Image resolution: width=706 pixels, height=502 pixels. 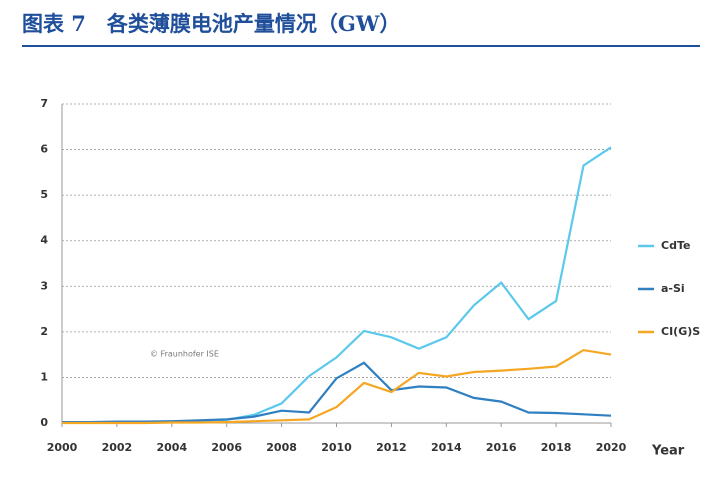 I want to click on x-tick-label: 2002, so click(x=117, y=447).